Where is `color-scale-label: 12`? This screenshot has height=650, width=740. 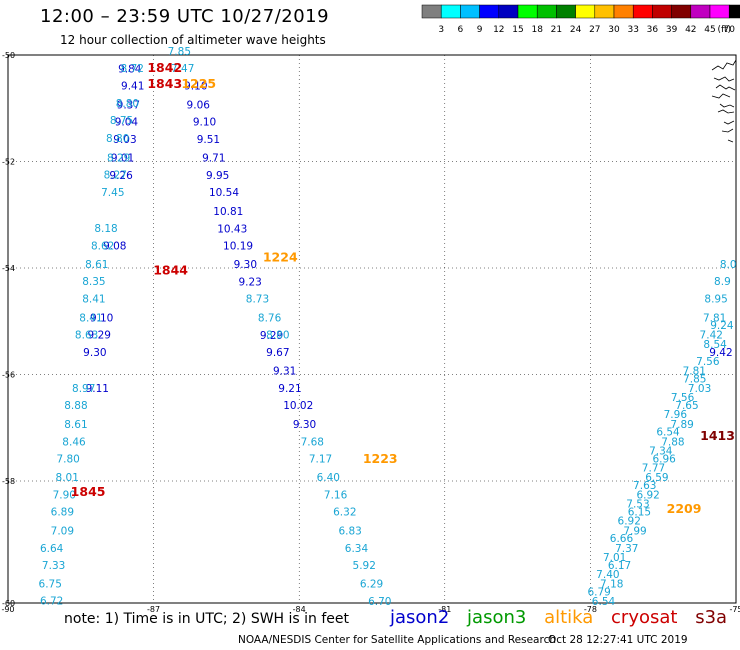
color-scale-label: 12 is located at coordinates (498, 30).